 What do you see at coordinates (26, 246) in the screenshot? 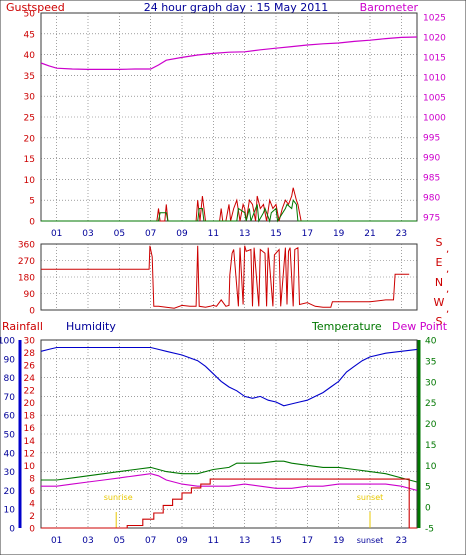
I see `direction-degree-label-4: 360` at bounding box center [26, 246].